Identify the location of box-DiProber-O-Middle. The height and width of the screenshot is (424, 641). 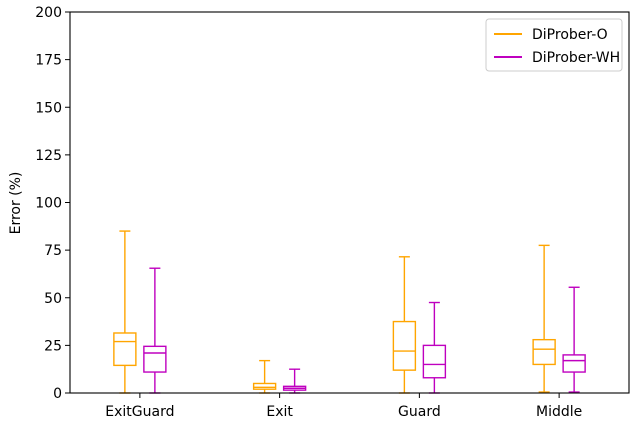
(544, 318).